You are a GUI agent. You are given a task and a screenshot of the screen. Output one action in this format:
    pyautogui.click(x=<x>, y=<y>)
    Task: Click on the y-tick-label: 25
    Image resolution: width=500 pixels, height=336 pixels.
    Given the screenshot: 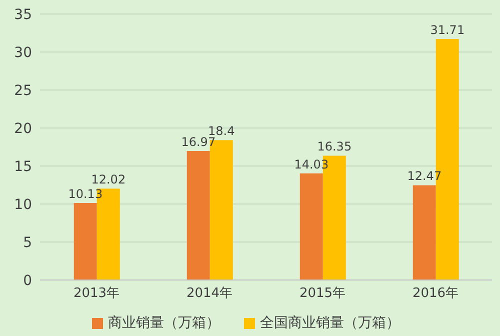 What is the action you would take?
    pyautogui.click(x=23, y=90)
    